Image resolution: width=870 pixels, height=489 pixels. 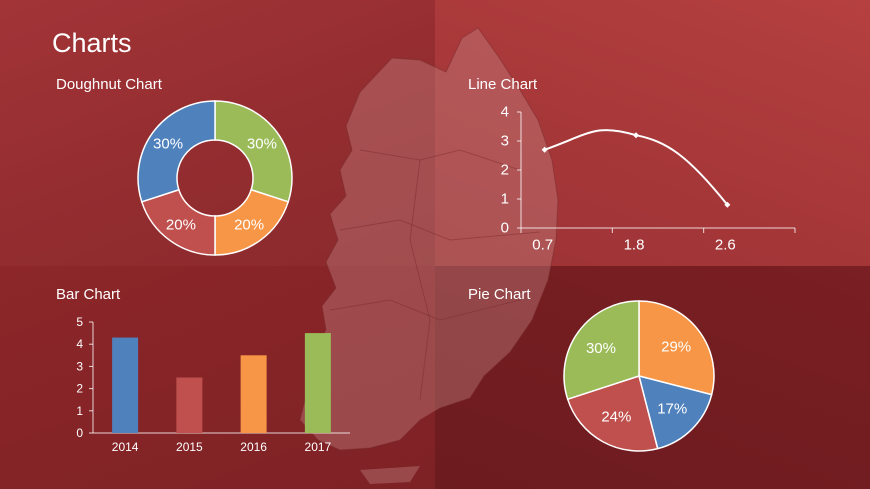 What do you see at coordinates (725, 245) in the screenshot?
I see `line-x-tick-label-2: 2.6` at bounding box center [725, 245].